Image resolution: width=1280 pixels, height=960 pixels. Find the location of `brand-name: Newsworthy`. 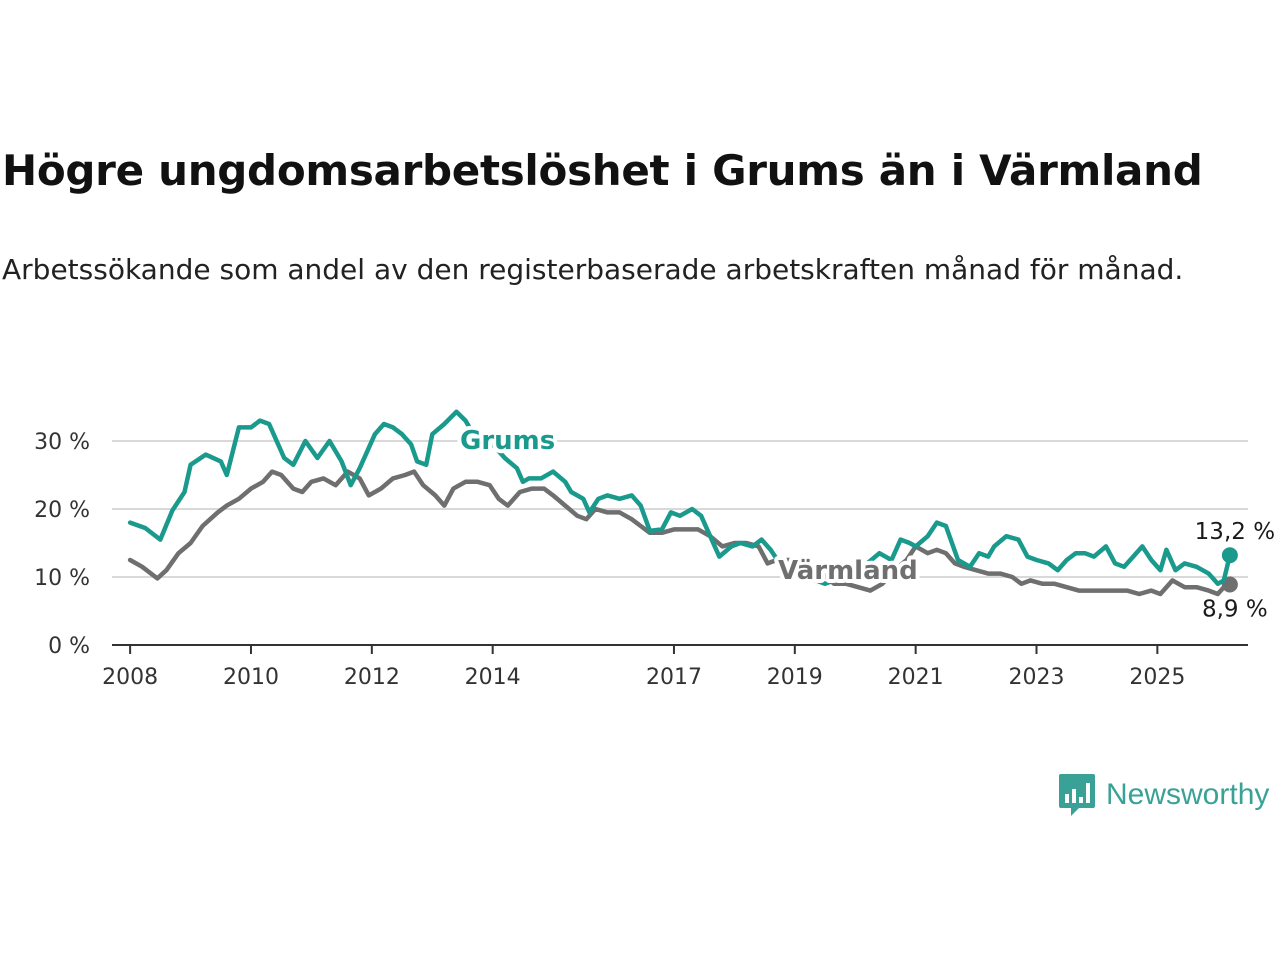

brand-name: Newsworthy is located at coordinates (1188, 794).